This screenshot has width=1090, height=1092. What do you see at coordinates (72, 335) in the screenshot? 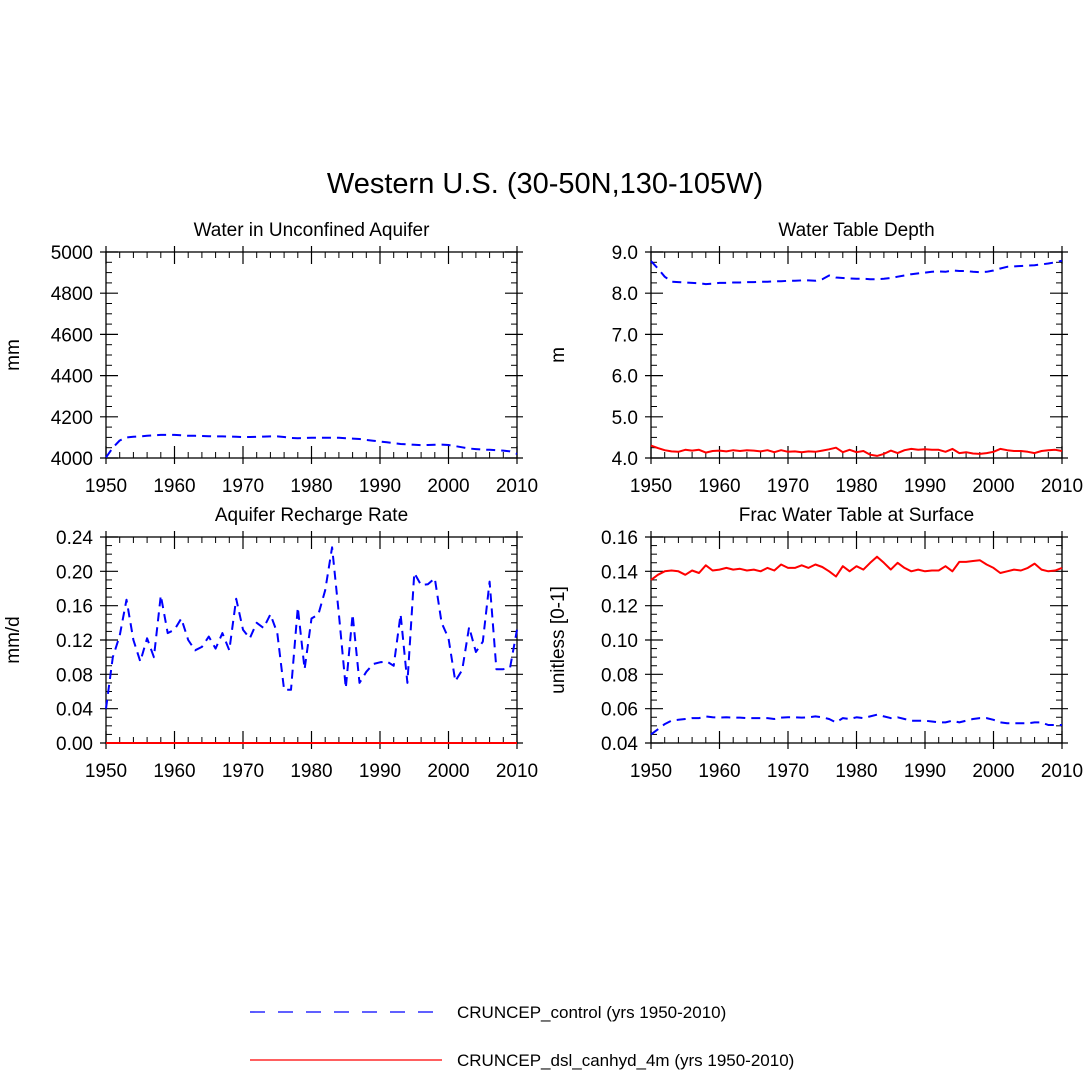
I see `y-tick-label: 4600` at bounding box center [72, 335].